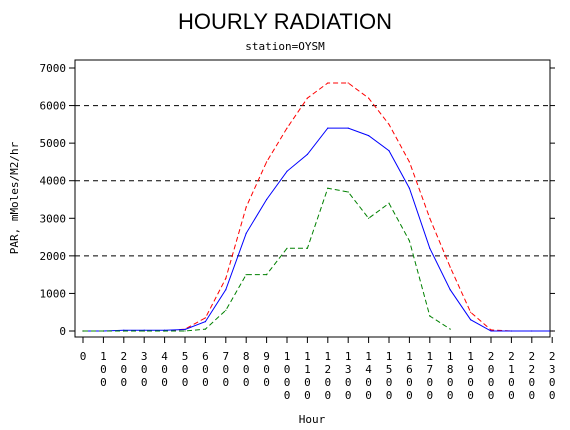 This screenshot has width=570, height=430. Describe the element at coordinates (53, 68) in the screenshot. I see `y-tick-label: 7000` at that location.